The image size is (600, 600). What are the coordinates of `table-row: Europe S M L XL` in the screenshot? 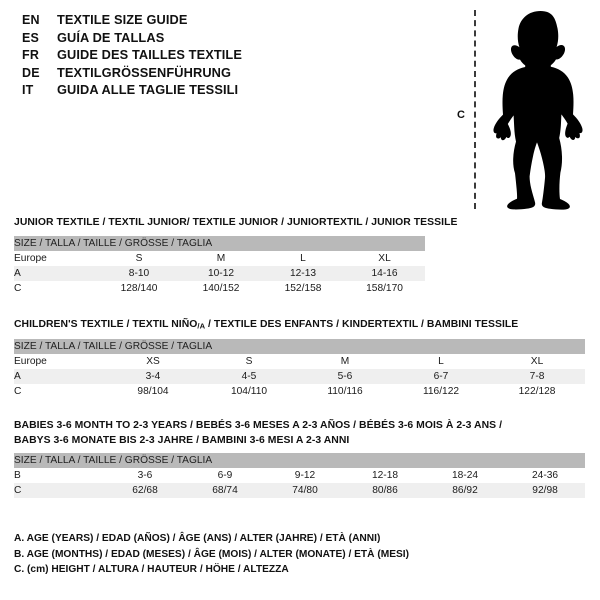 It's located at (220, 258).